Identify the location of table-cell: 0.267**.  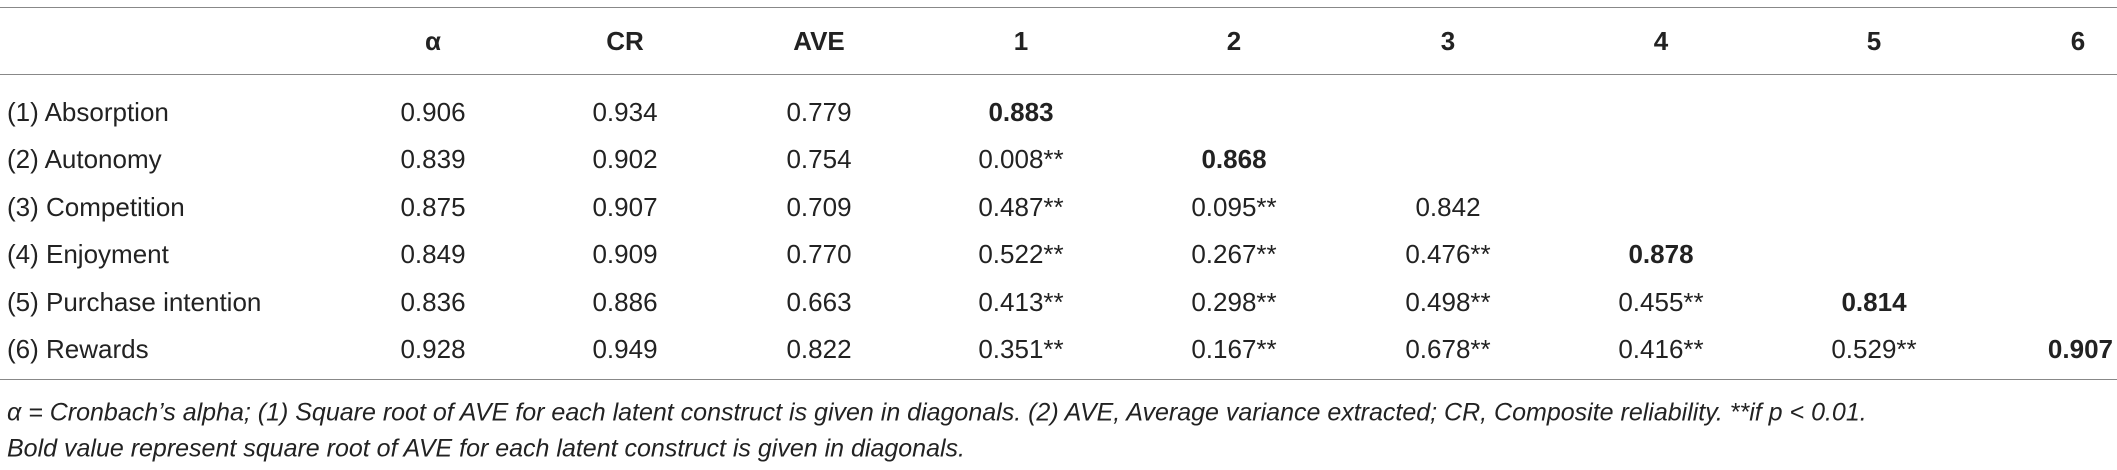
(1234, 254).